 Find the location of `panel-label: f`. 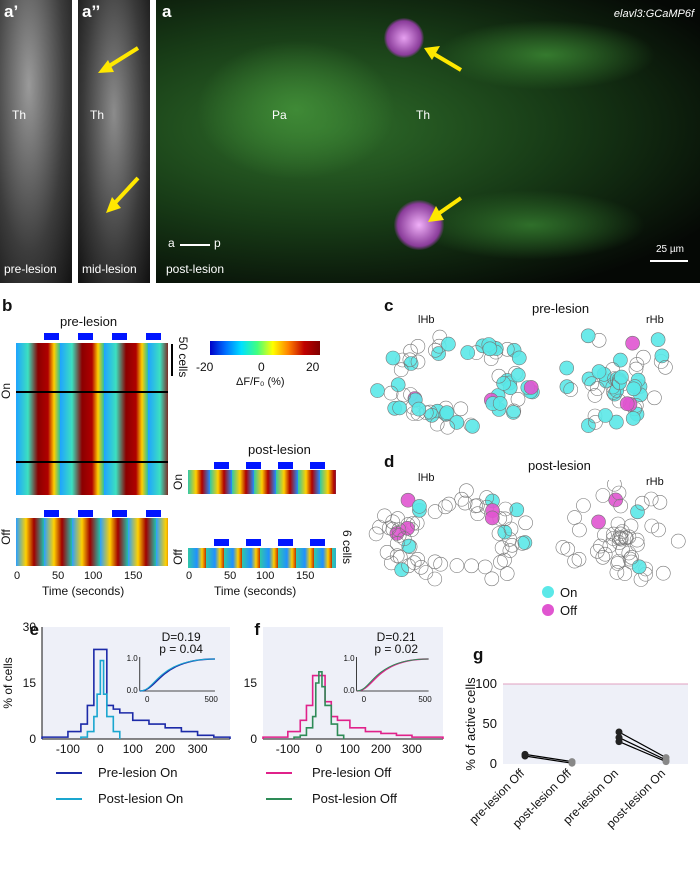

panel-label: f is located at coordinates (257, 629).